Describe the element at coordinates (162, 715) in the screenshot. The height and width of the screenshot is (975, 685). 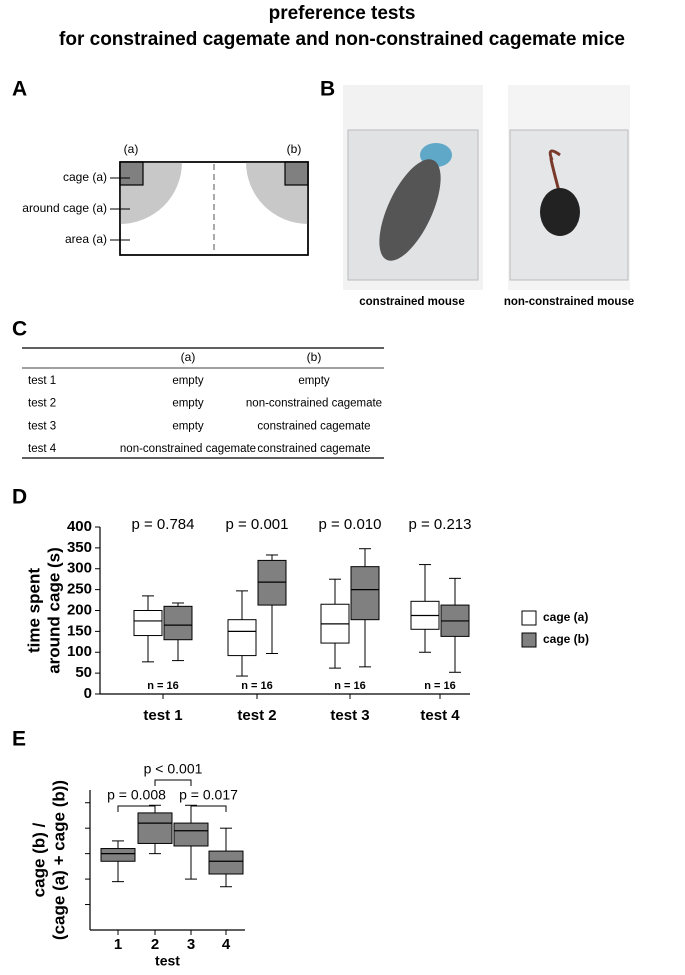
I see `x-tick-label: test 1` at that location.